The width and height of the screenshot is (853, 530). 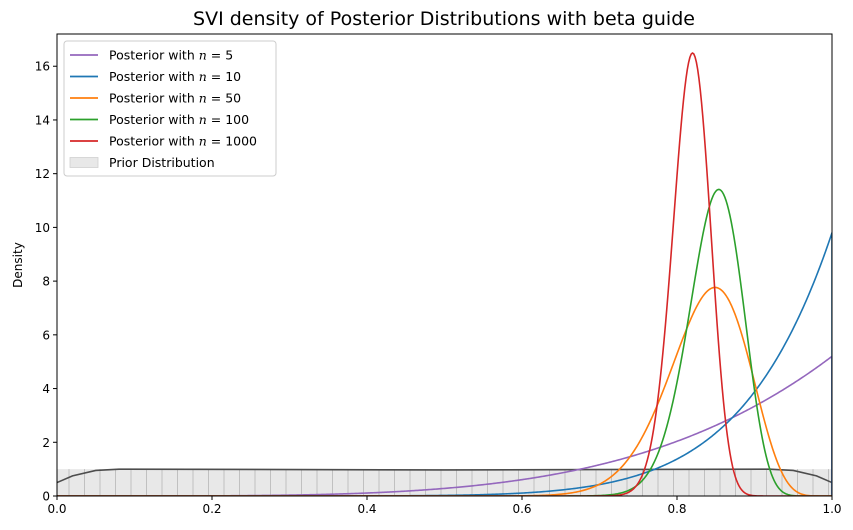 What do you see at coordinates (444, 506) in the screenshot?
I see `x-axis: 0.0 0.2 0.4 0.6 0.8 1.0` at bounding box center [444, 506].